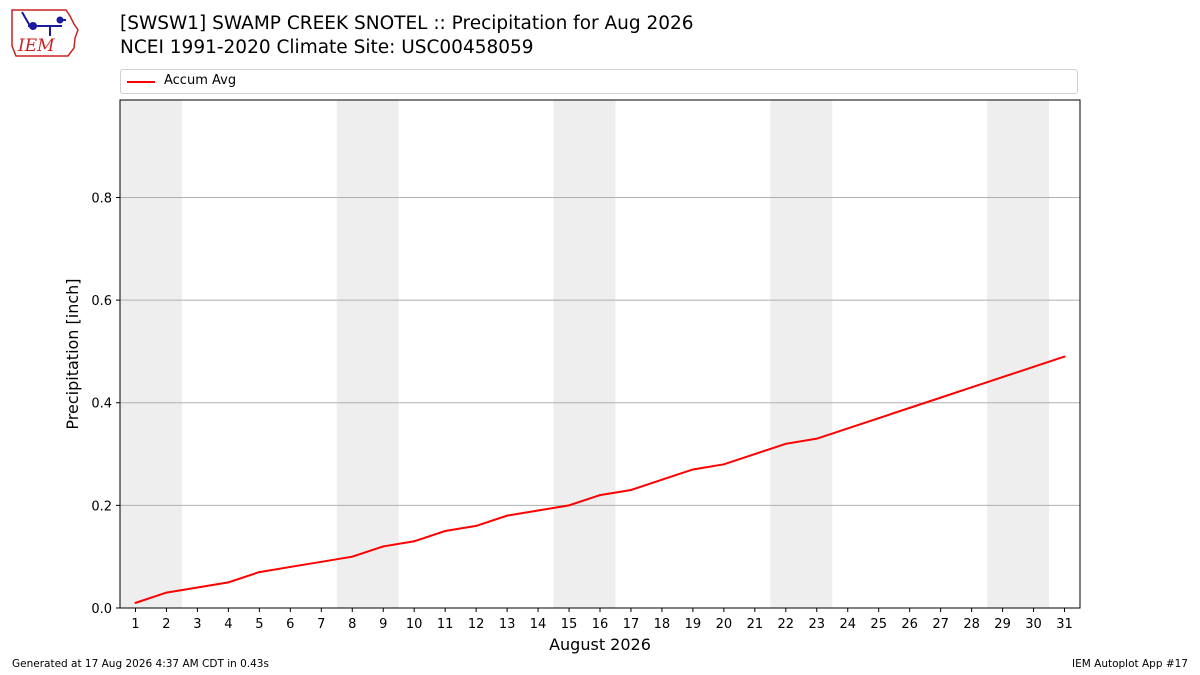  I want to click on x-tick-label-30: 30, so click(1033, 624).